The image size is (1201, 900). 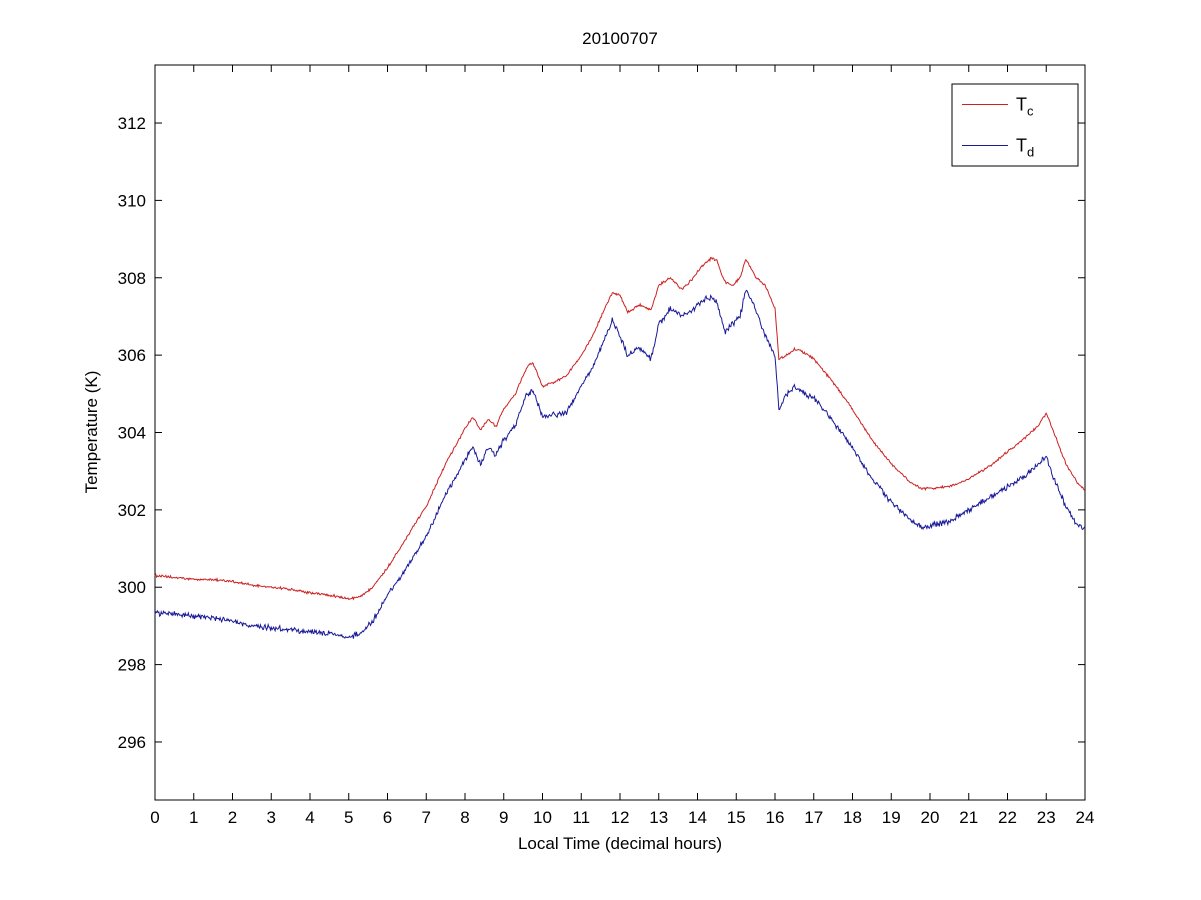 I want to click on x-tick-label: 4, so click(x=309, y=817).